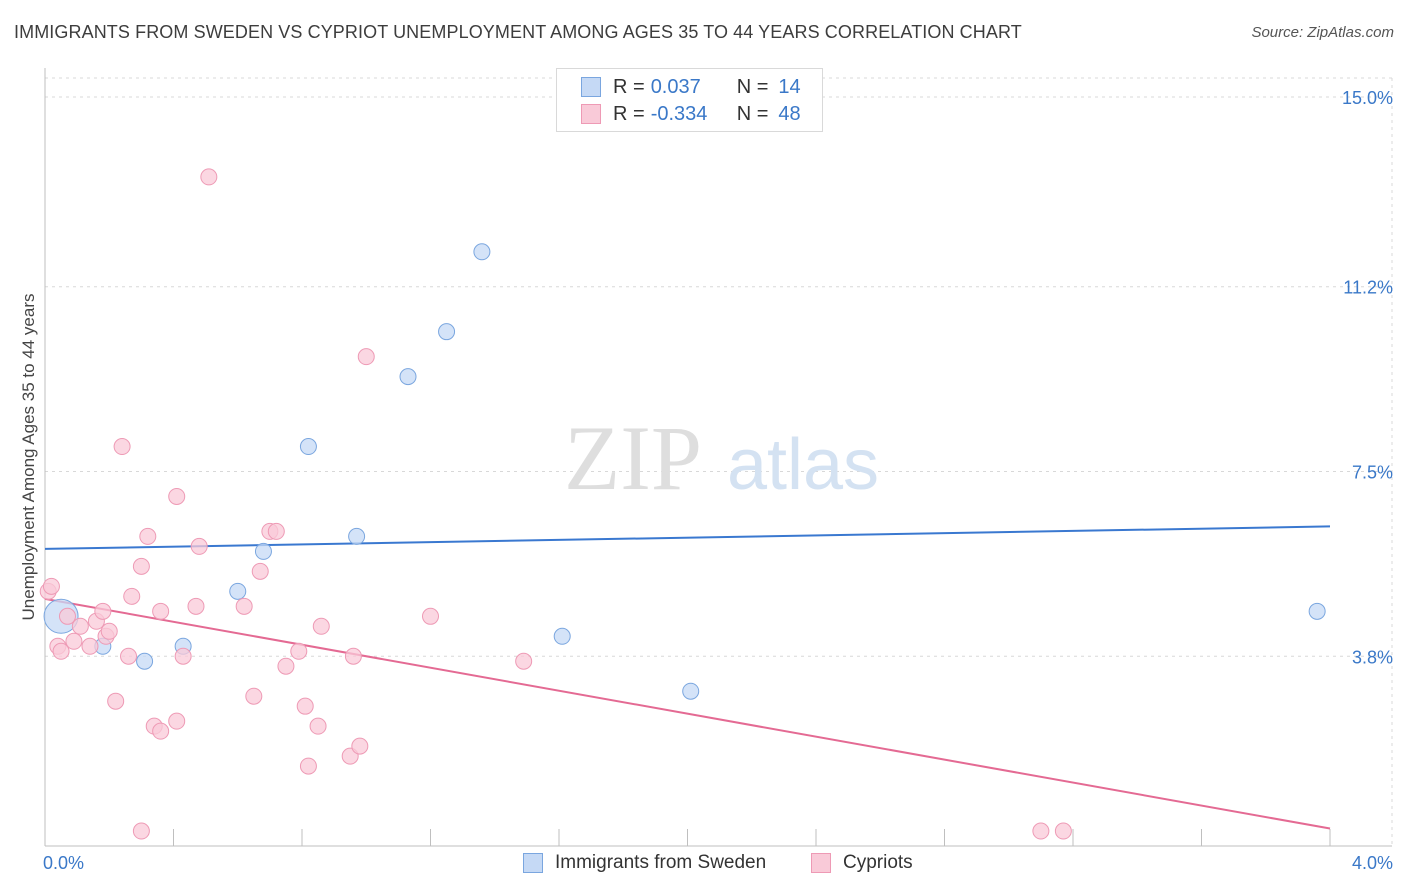  I want to click on legend-label: Cypriots, so click(878, 862).